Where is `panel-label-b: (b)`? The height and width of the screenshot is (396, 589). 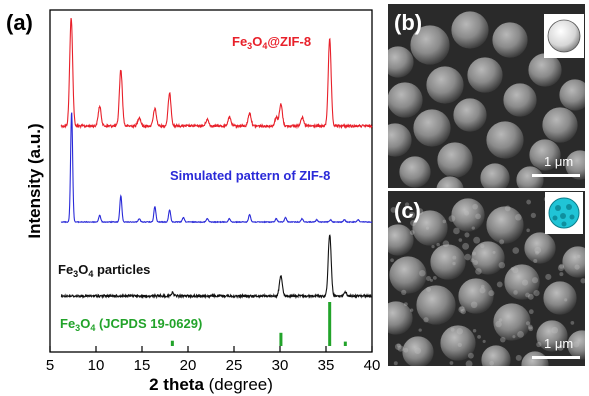
panel-label-b: (b) is located at coordinates (408, 22).